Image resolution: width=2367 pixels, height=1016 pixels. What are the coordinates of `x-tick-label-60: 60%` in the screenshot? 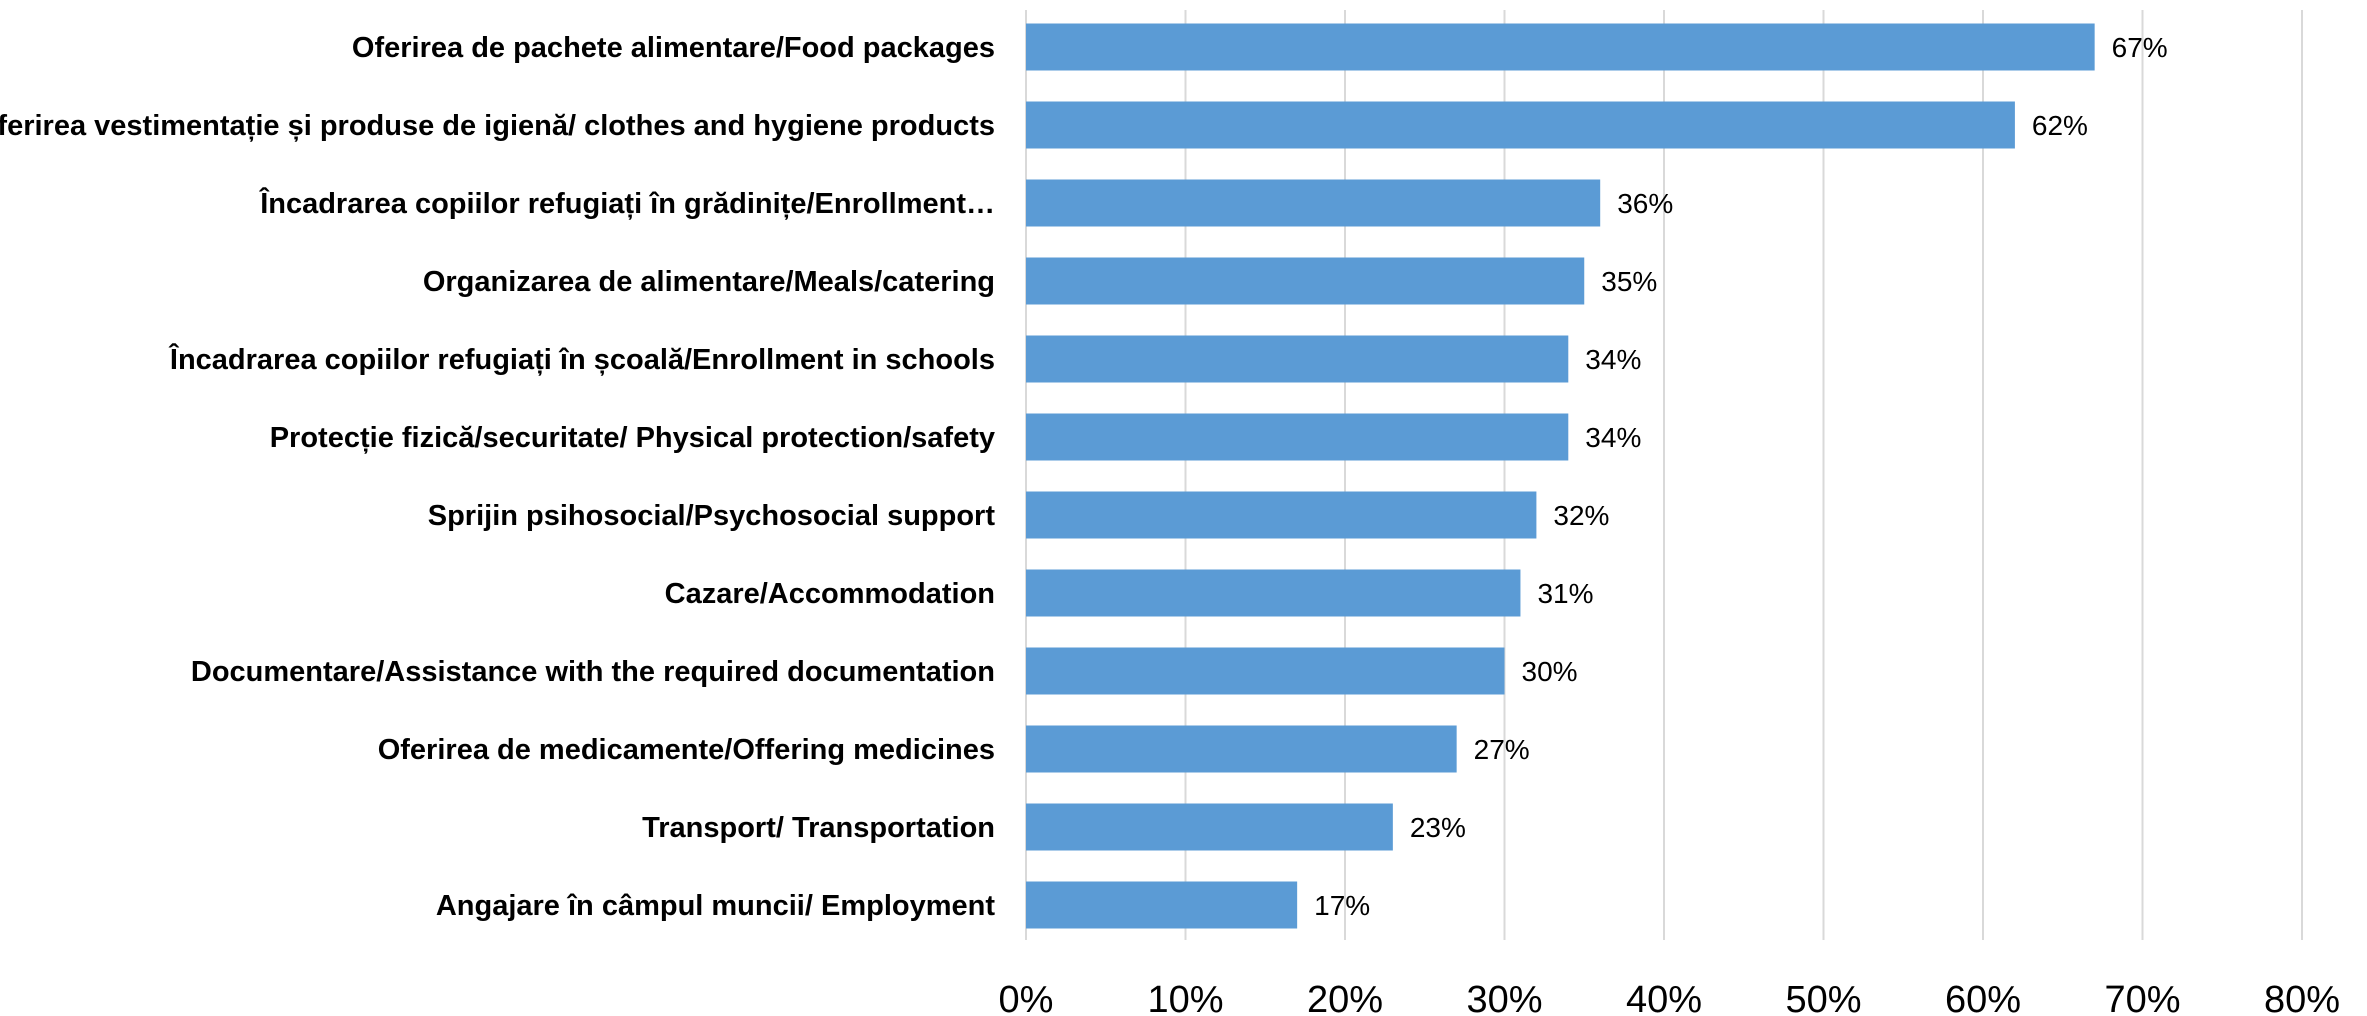 It's located at (1983, 997).